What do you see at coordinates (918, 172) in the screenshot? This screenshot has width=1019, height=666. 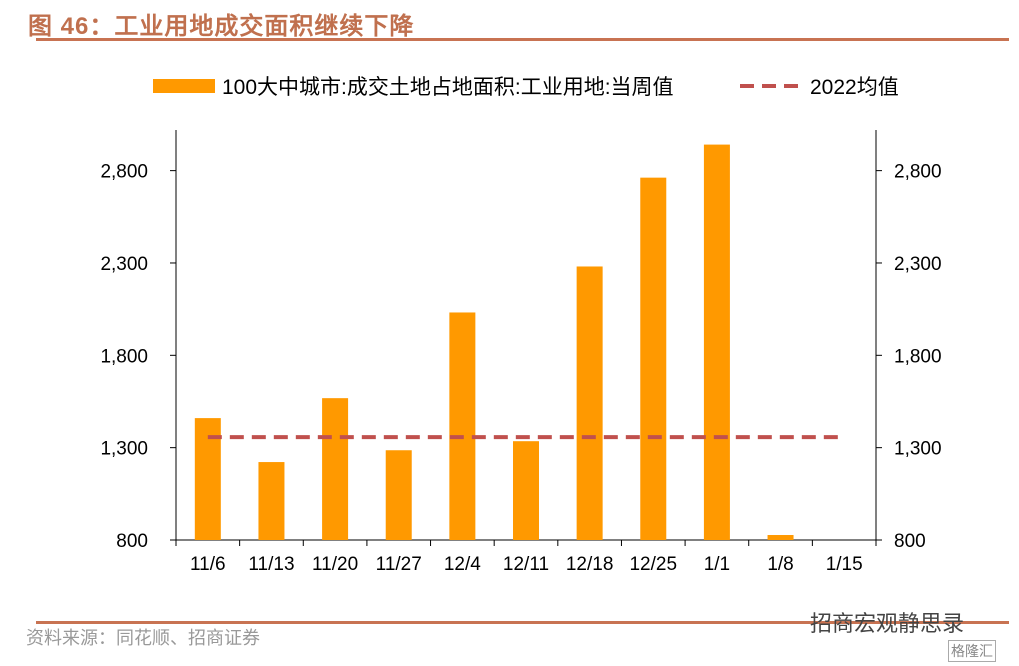 I see `y-tick-label-right: 2,800` at bounding box center [918, 172].